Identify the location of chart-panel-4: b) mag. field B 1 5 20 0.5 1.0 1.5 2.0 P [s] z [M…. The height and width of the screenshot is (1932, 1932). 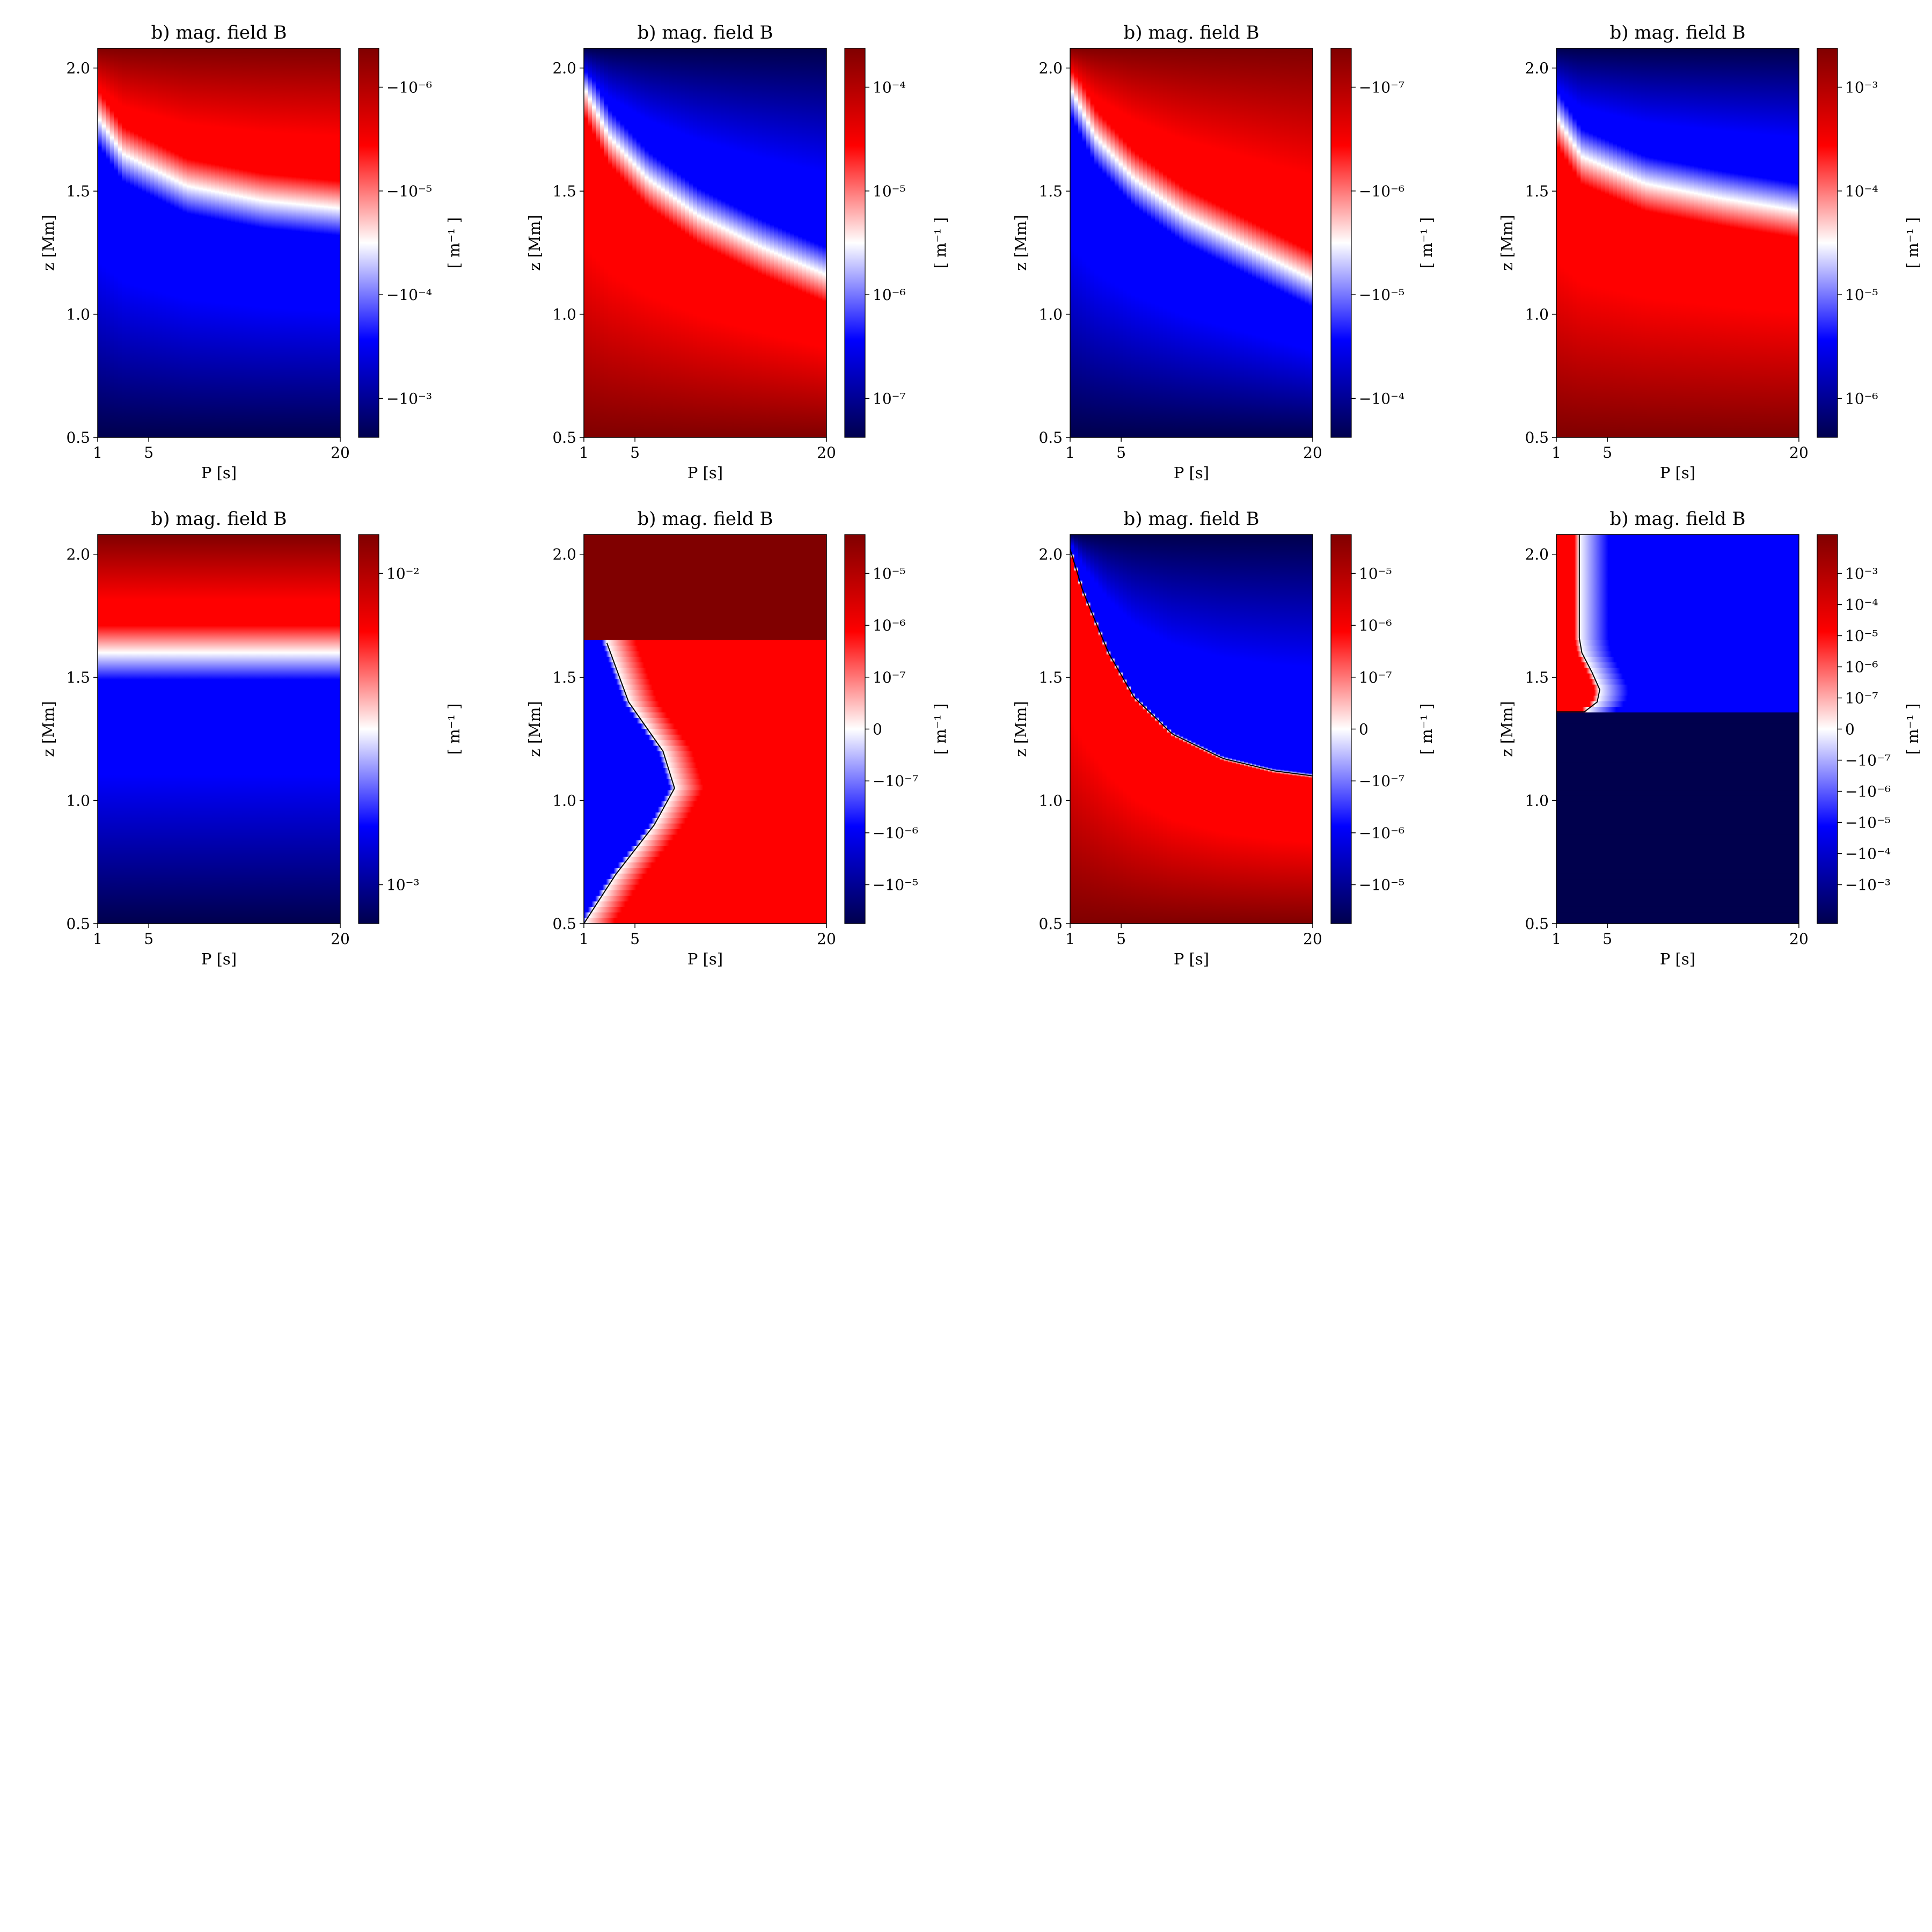
(1695, 241).